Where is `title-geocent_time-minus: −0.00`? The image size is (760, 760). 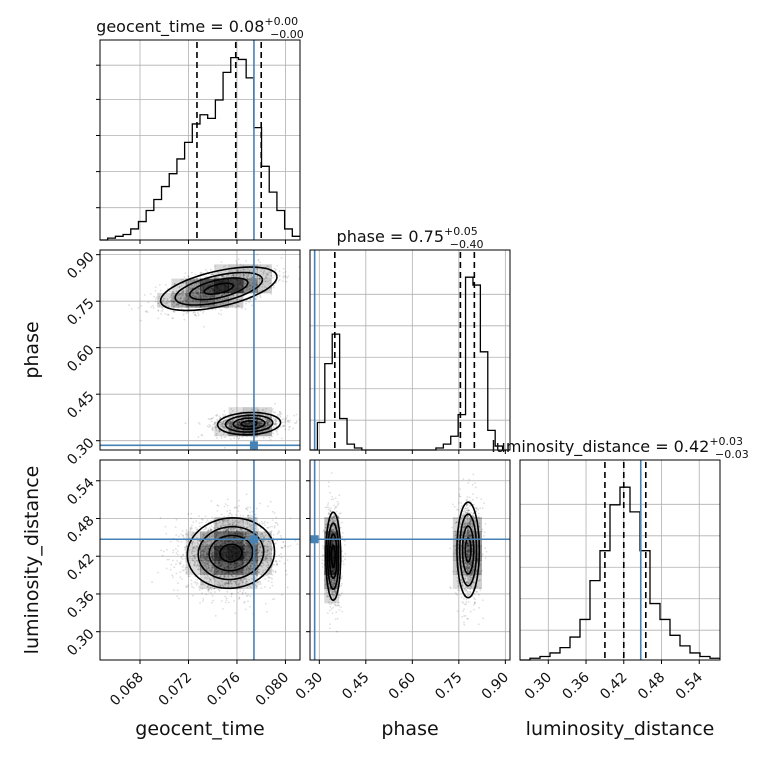 title-geocent_time-minus: −0.00 is located at coordinates (287, 34).